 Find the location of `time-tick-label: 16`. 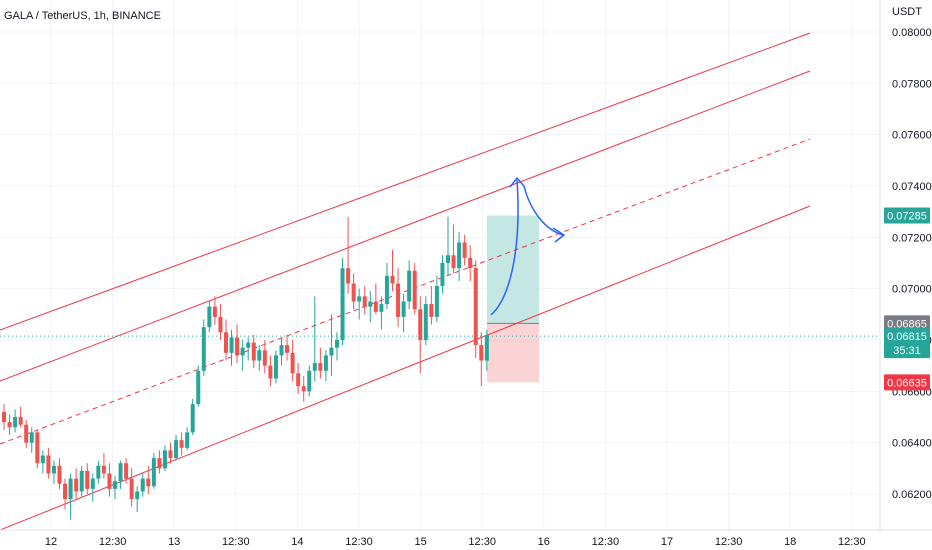

time-tick-label: 16 is located at coordinates (544, 542).